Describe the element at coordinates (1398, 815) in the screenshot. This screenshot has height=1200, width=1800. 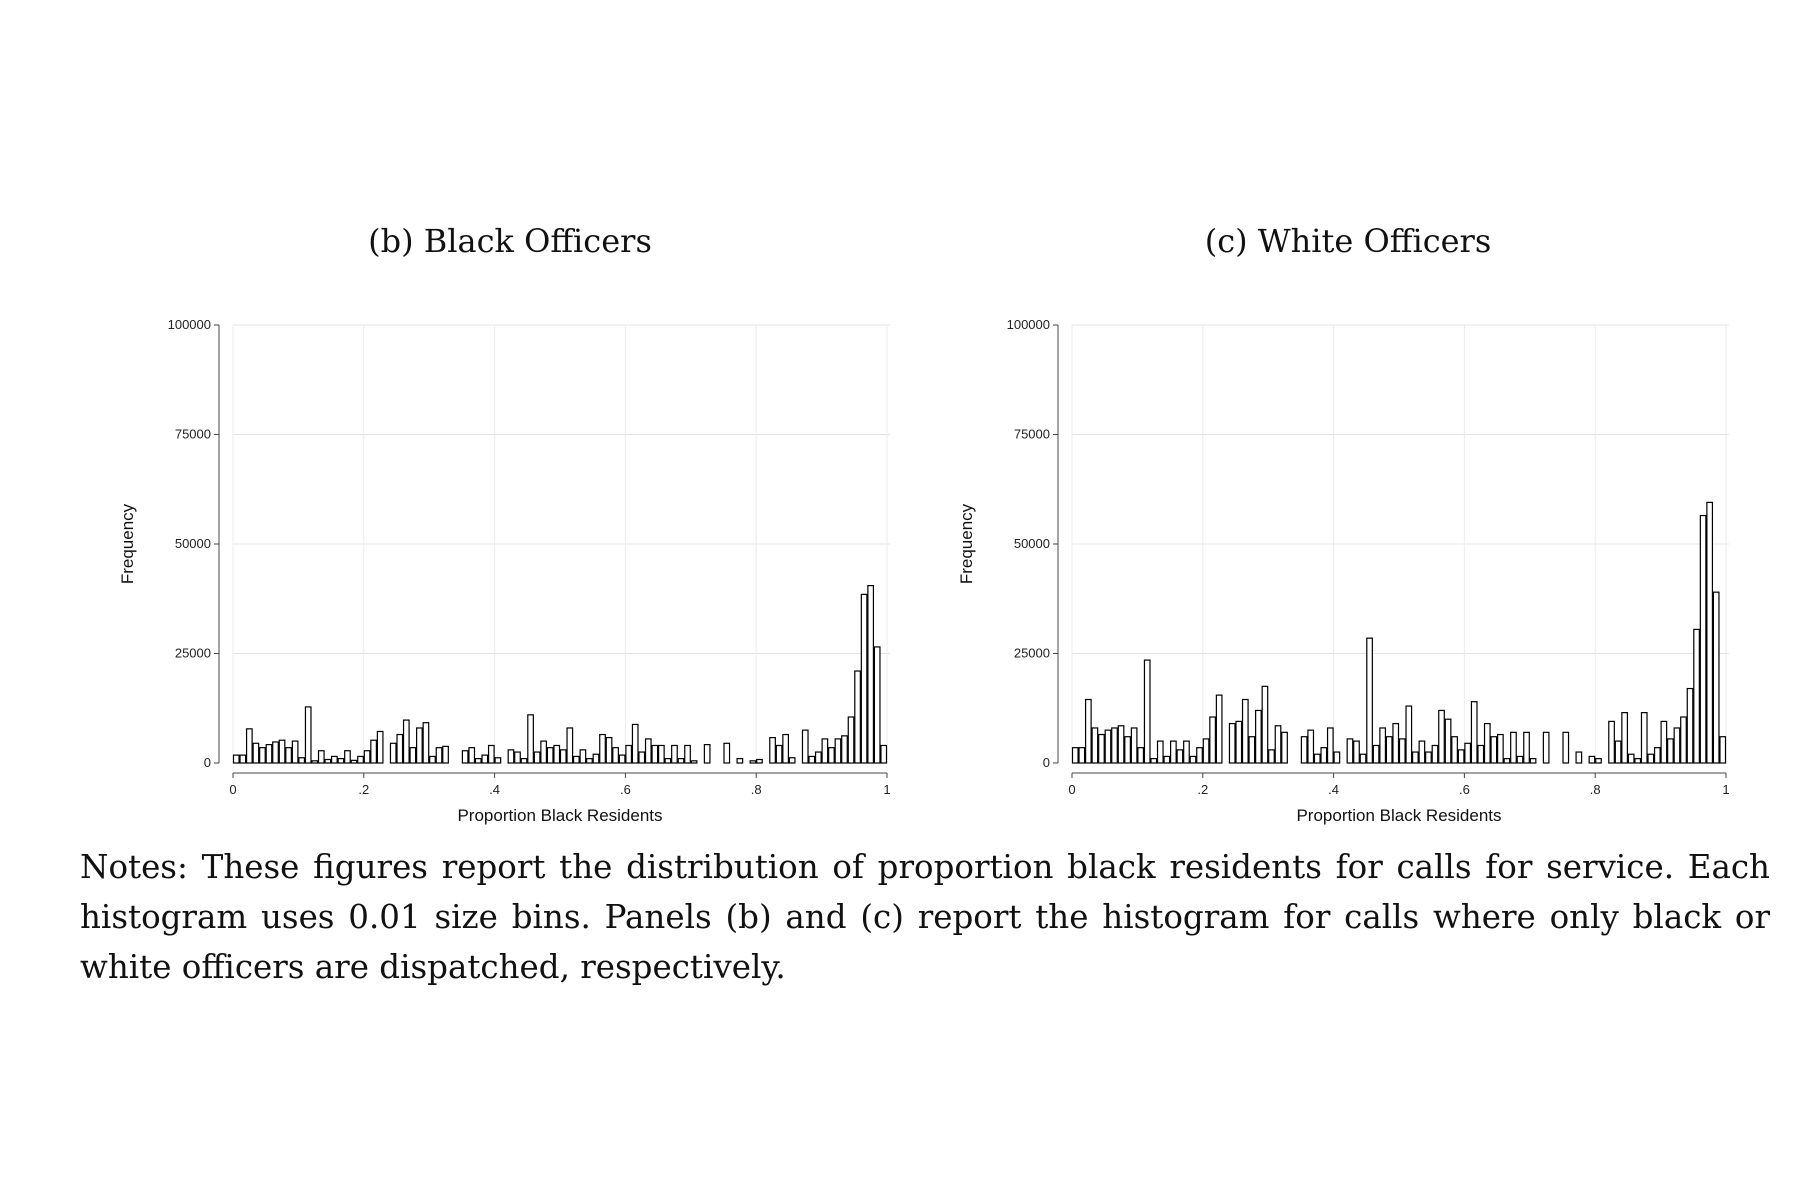
I see `x-axis-label: Proportion Black Residents` at that location.